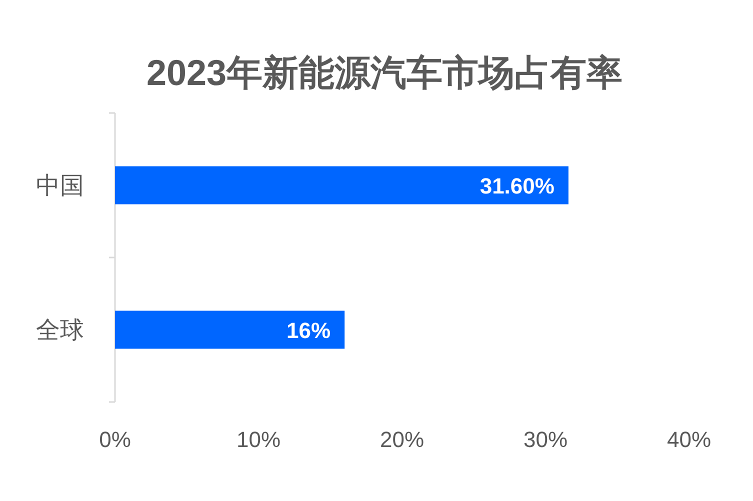  I want to click on y-tick-label: 中国, so click(60, 186).